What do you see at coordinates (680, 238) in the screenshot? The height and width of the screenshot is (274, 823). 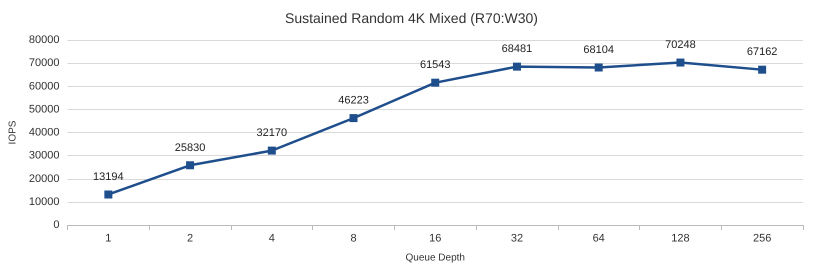 I see `x-tick-label: 128` at bounding box center [680, 238].